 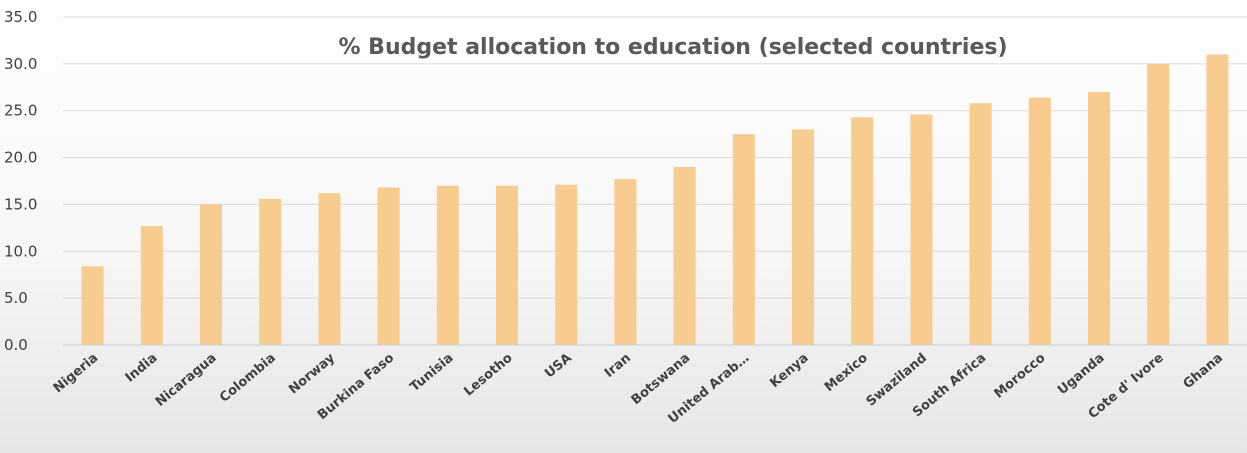 I want to click on x-category-label: Nicaragua, so click(x=186, y=380).